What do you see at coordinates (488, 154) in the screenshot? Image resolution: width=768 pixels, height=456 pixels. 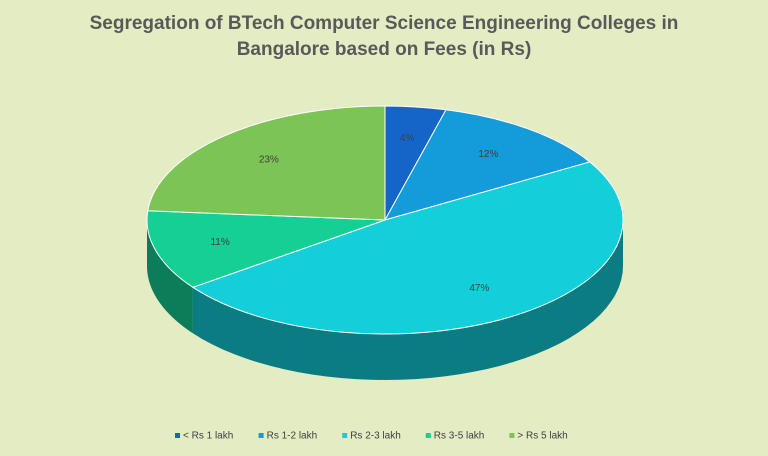 I see `data-label: 12%` at bounding box center [488, 154].